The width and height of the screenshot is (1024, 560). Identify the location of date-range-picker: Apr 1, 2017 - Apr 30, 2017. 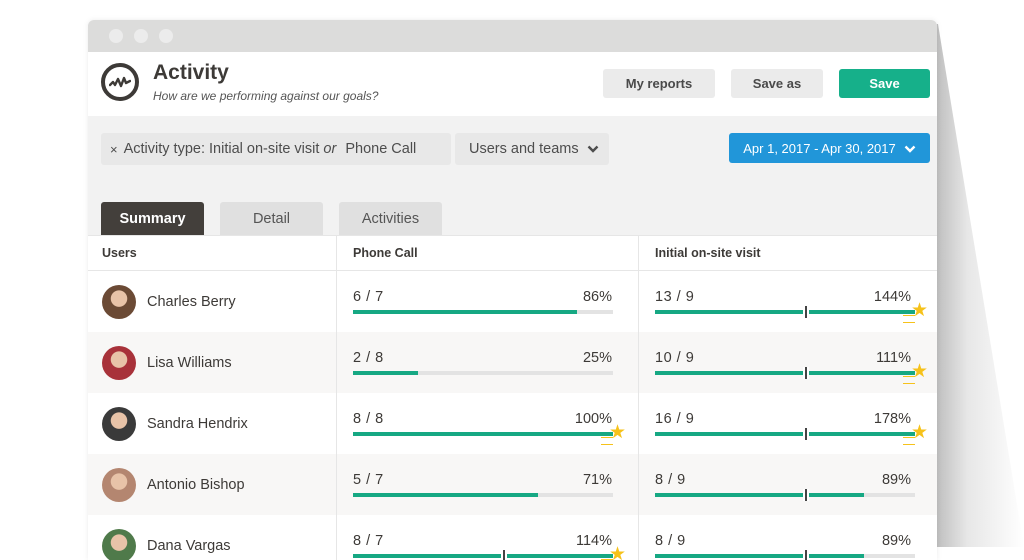
(829, 148).